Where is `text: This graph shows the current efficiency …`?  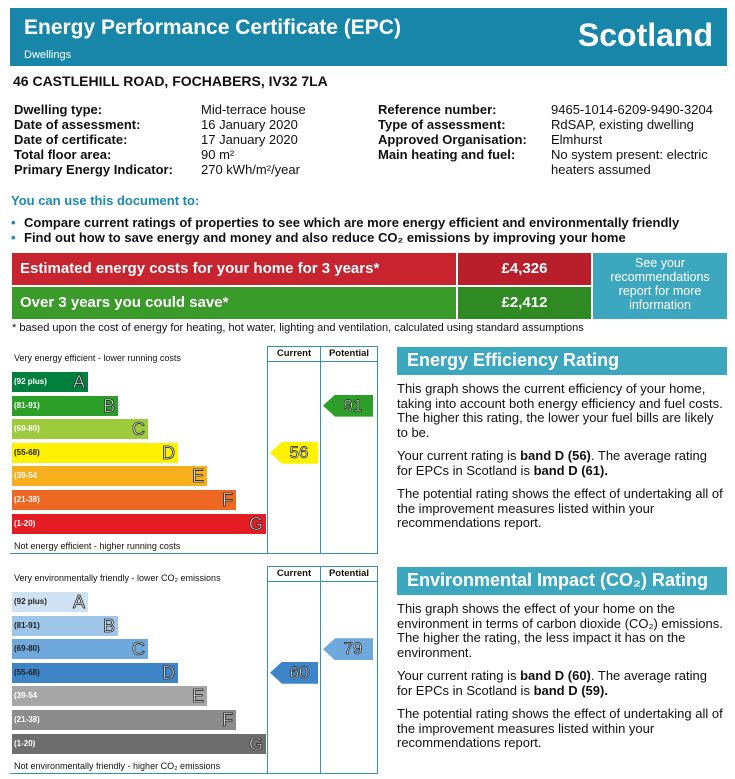
text: This graph shows the current efficiency … is located at coordinates (560, 410).